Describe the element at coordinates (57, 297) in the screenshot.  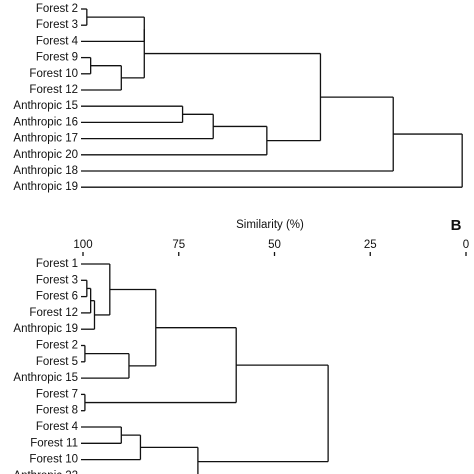
I see `leaf-label: Forest 6` at that location.